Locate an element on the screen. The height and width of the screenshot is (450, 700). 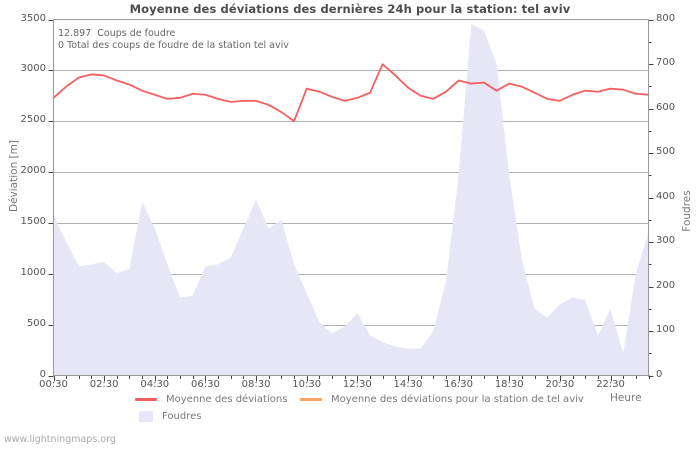
y-axis-right-tick-label: 700 is located at coordinates (666, 62).